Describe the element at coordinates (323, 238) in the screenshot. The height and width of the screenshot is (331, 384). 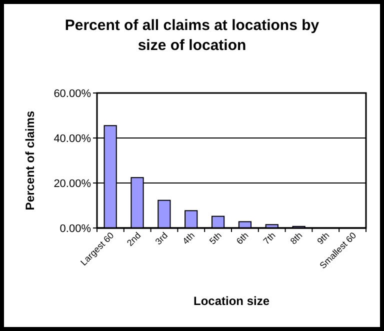
I see `x-tick-label: 9th` at that location.